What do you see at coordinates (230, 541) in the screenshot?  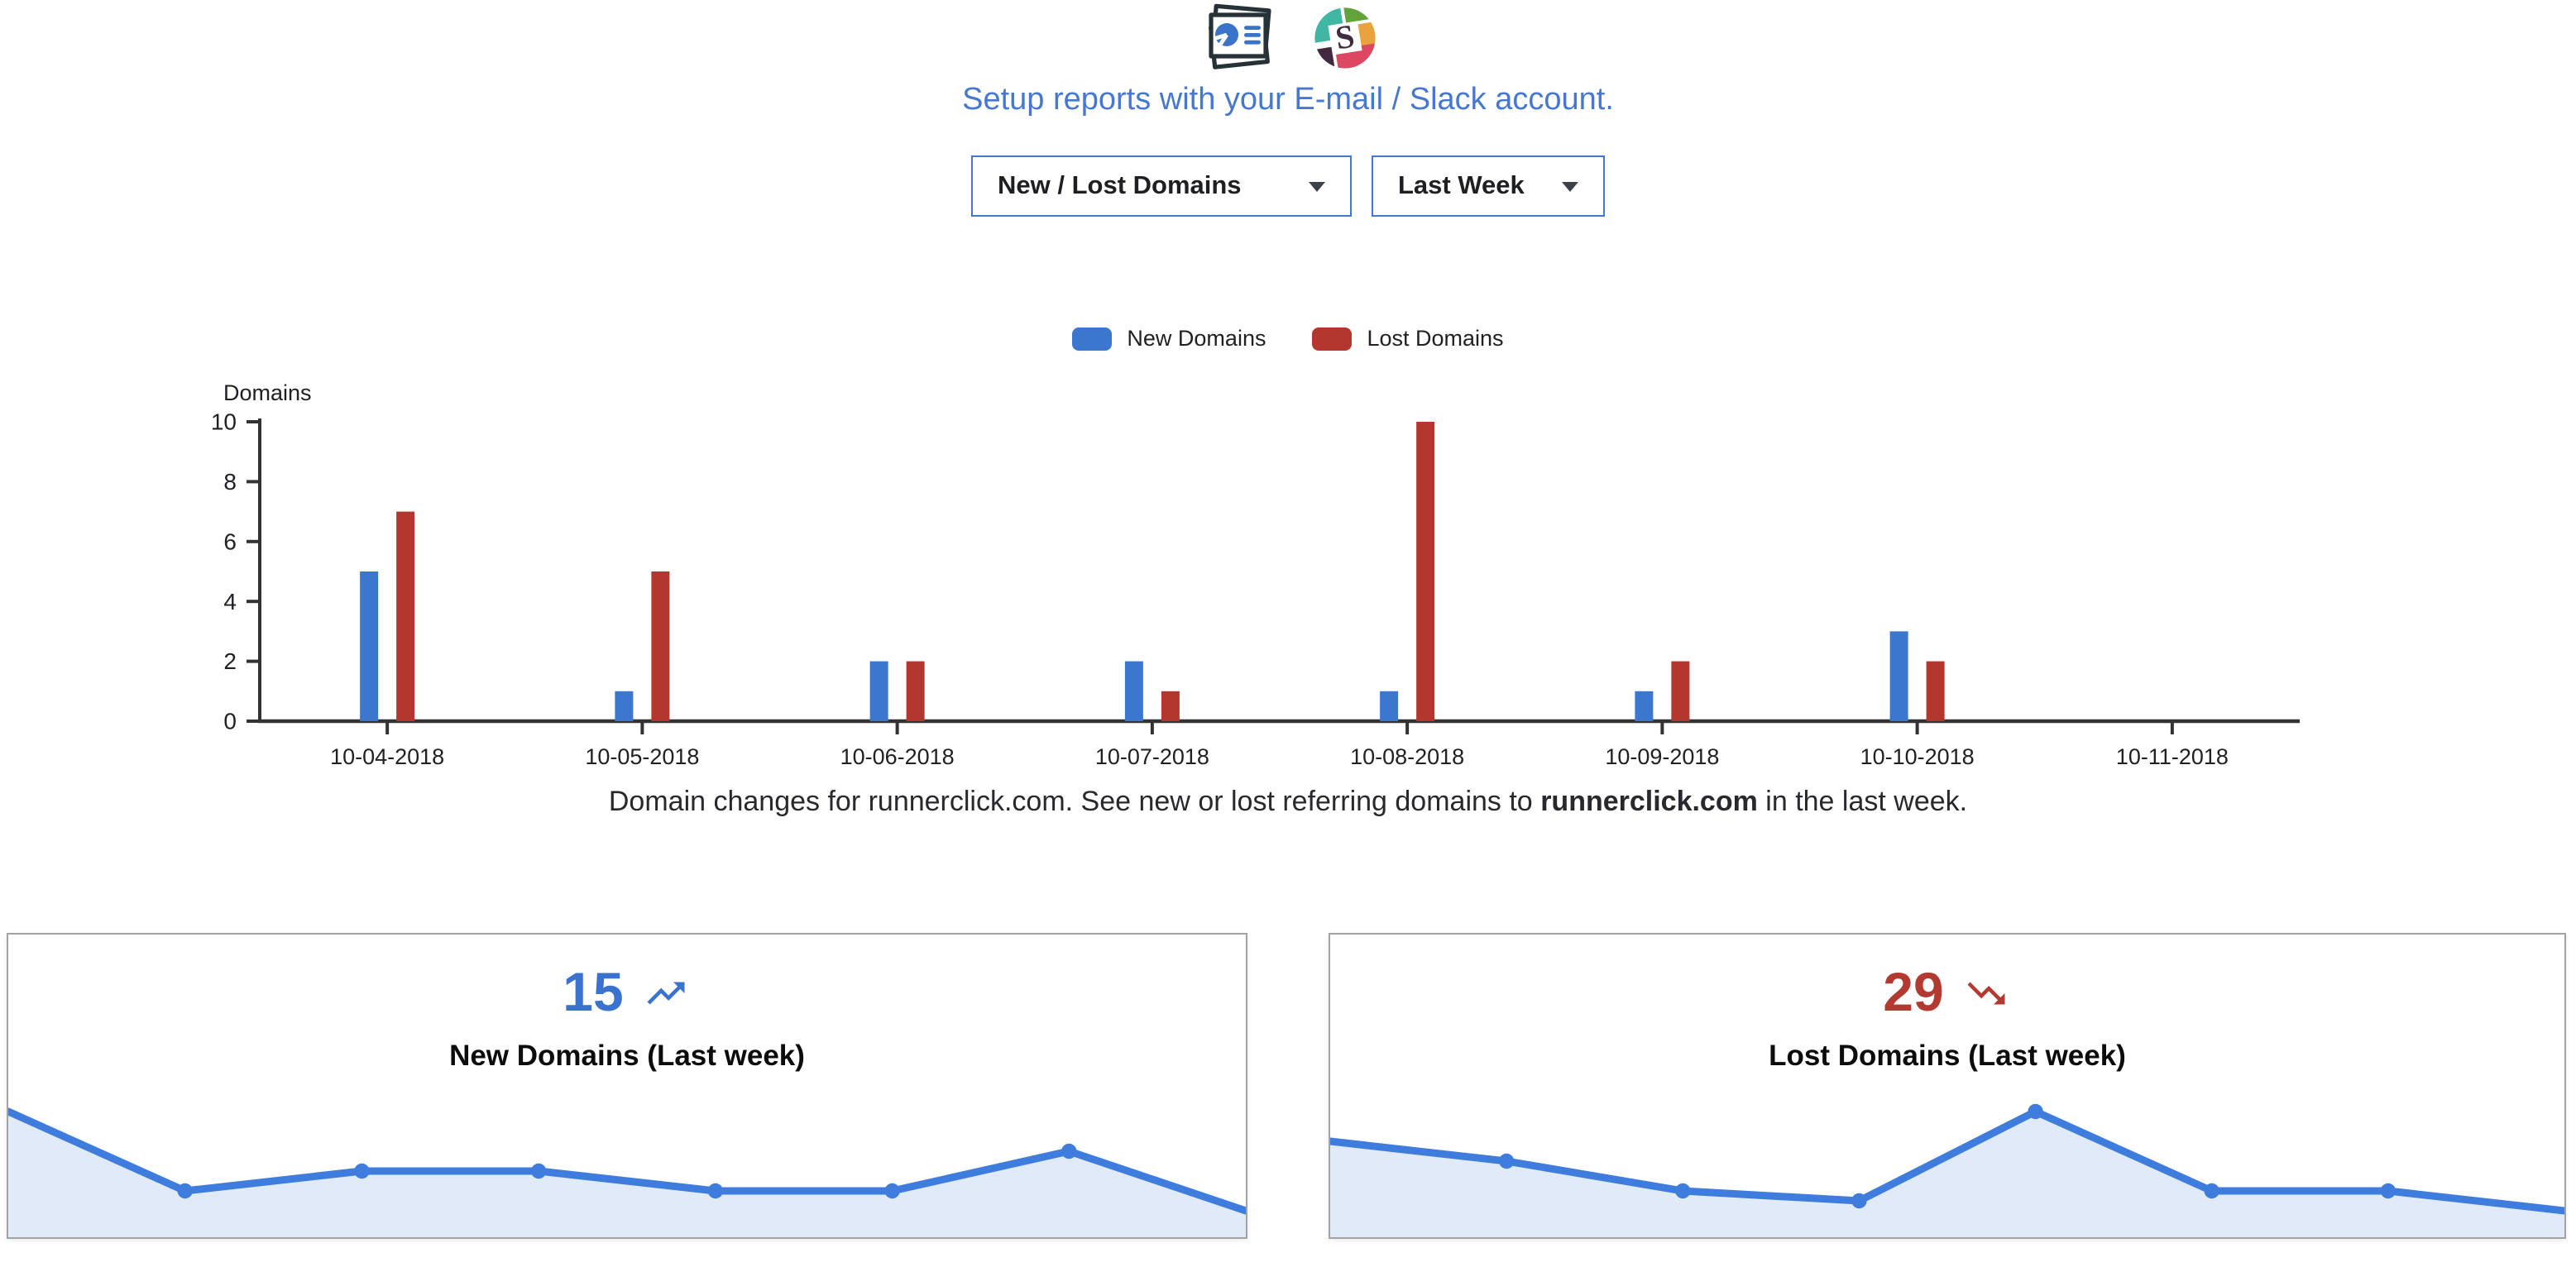 I see `svg-text: 6` at bounding box center [230, 541].